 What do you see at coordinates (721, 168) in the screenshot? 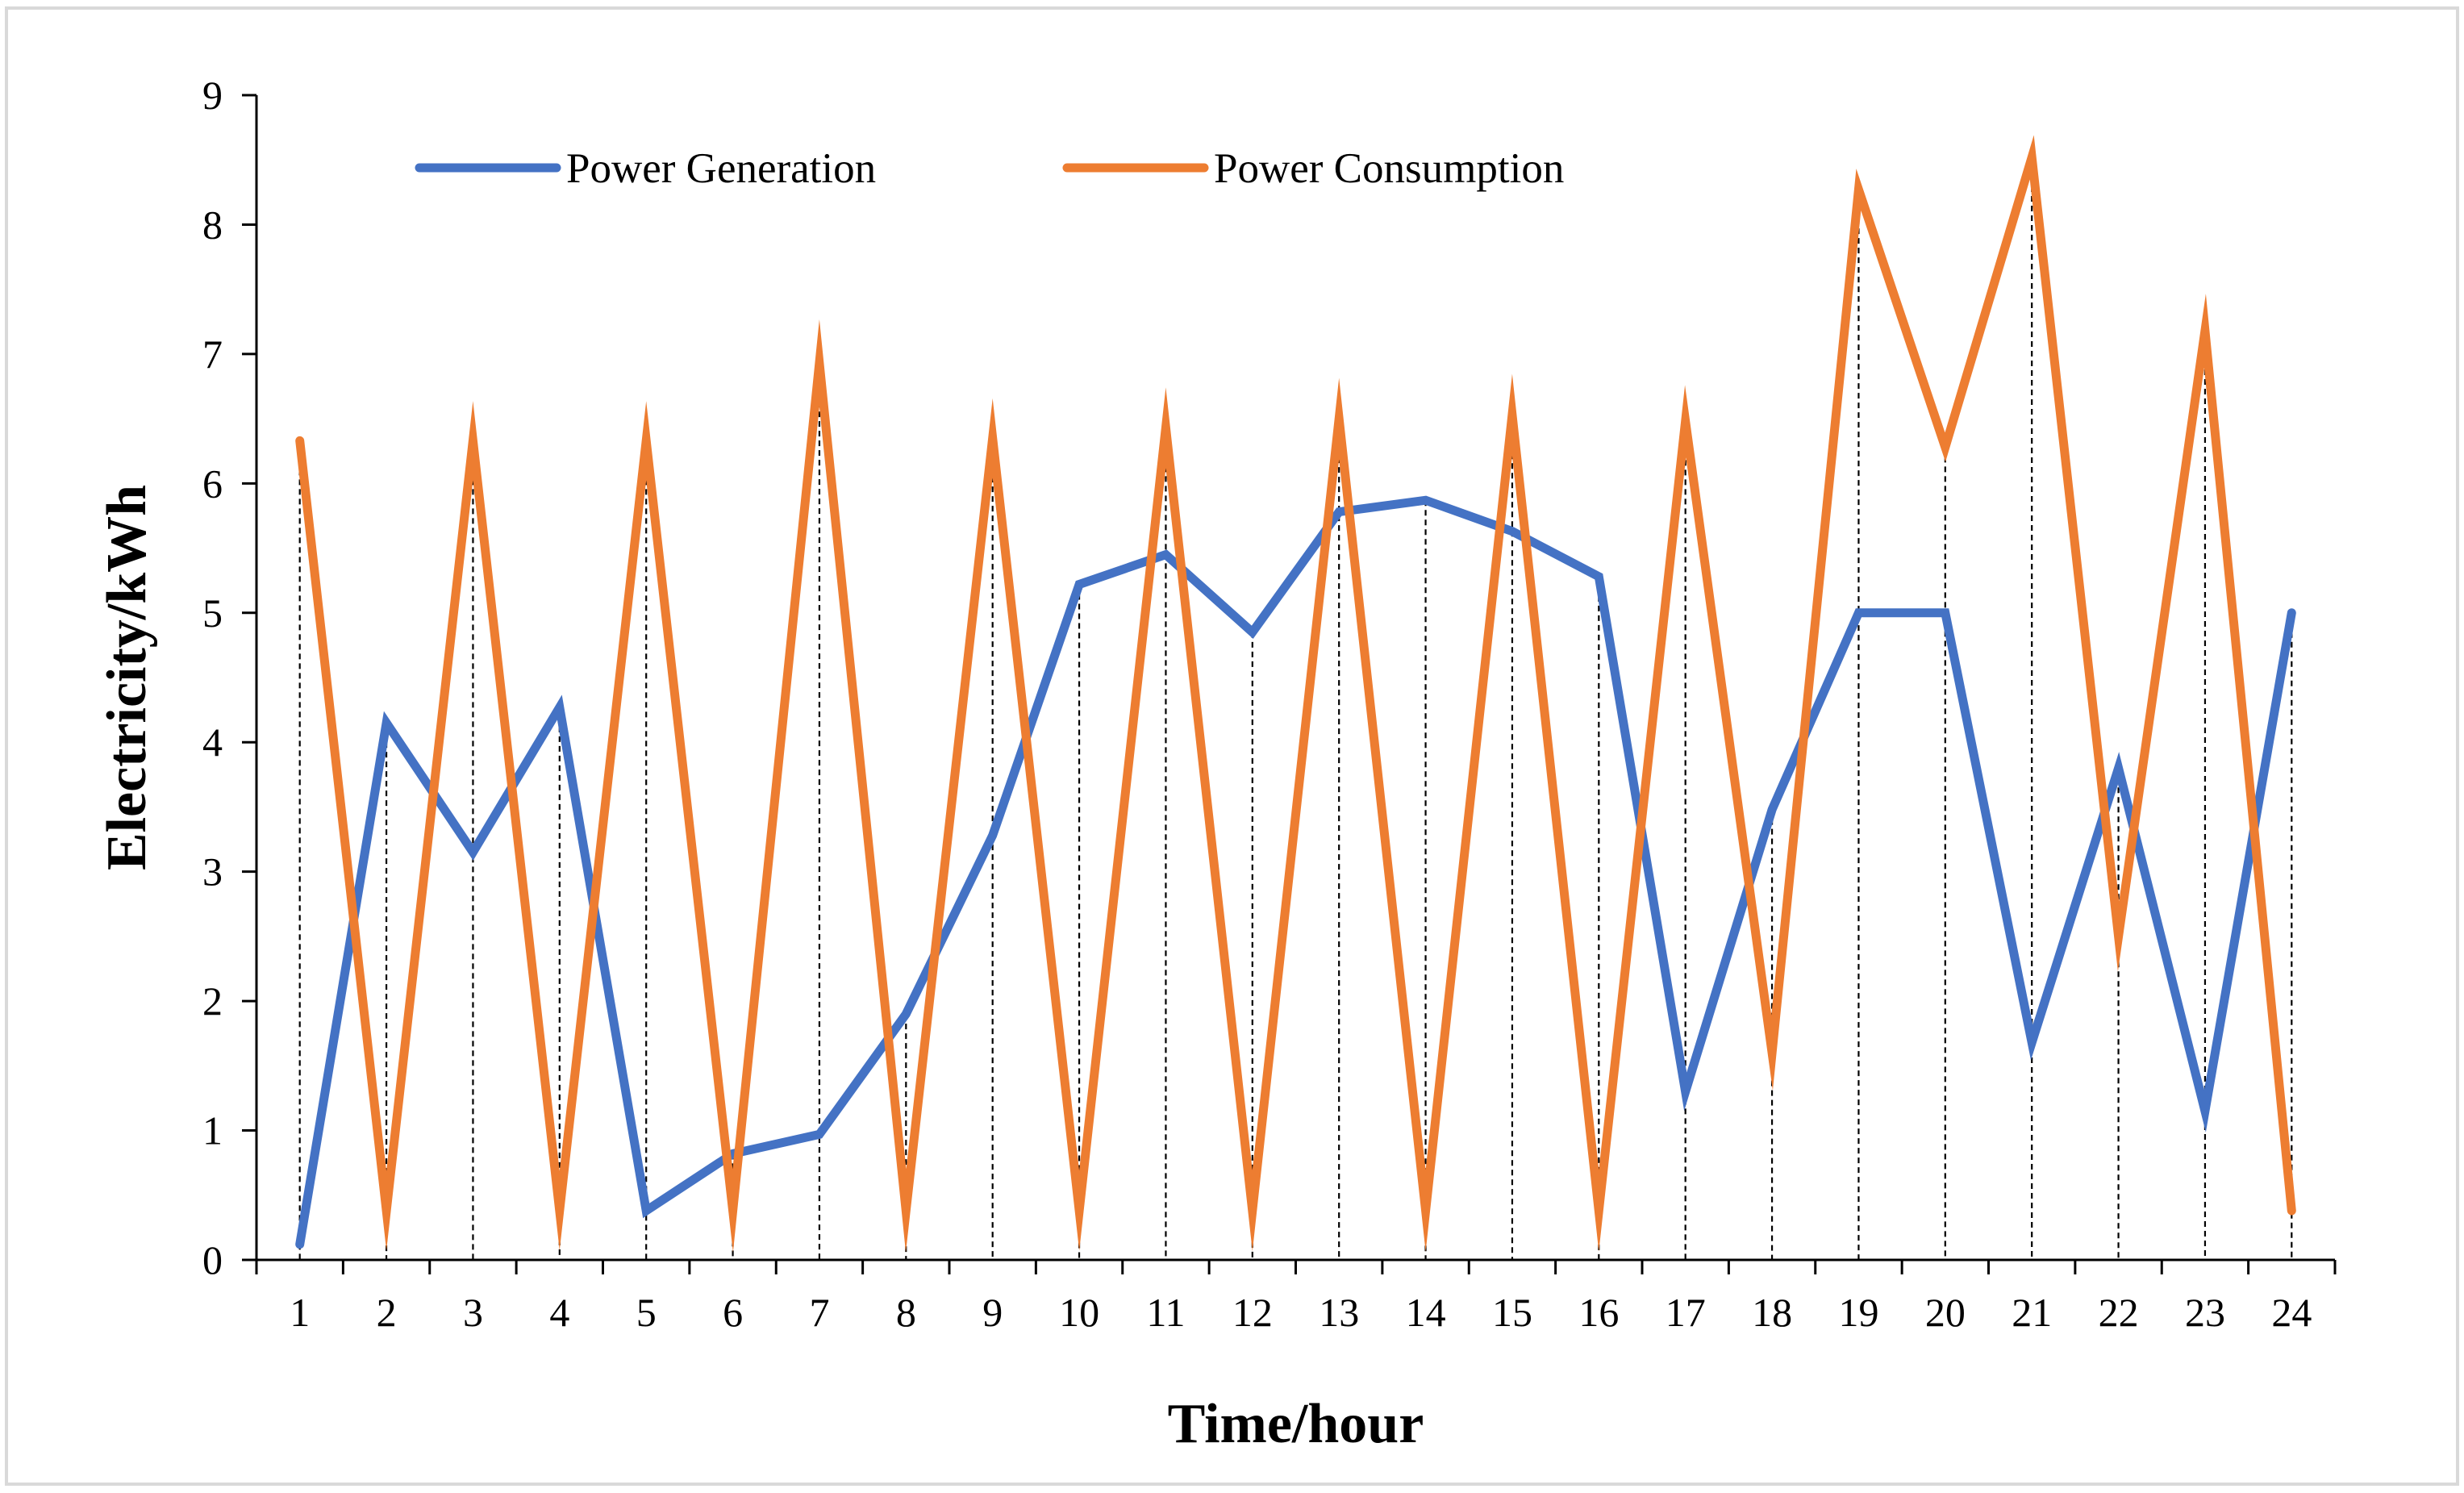
I see `legend-label: Power Generation` at bounding box center [721, 168].